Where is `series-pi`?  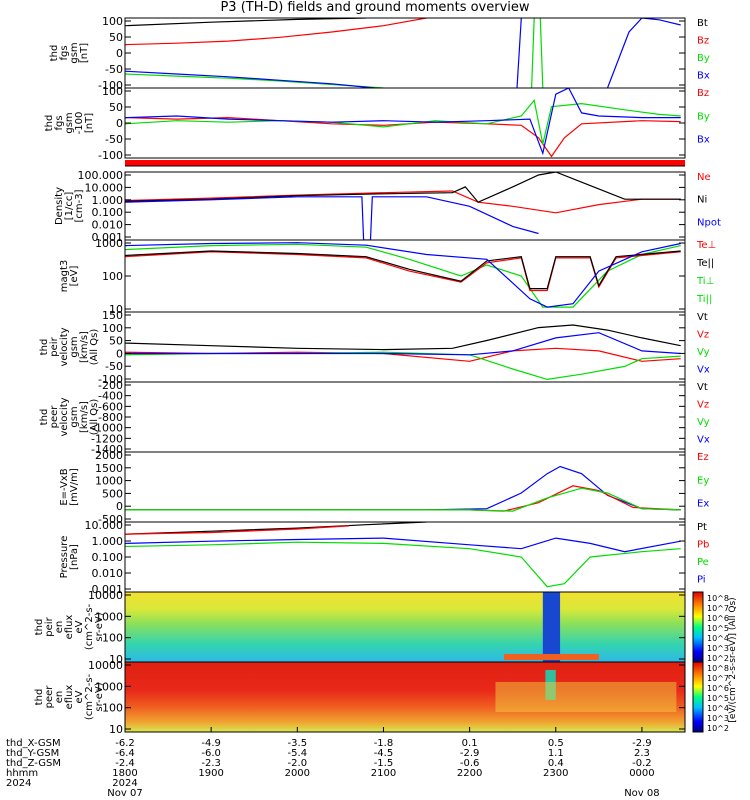
series-pi is located at coordinates (403, 545).